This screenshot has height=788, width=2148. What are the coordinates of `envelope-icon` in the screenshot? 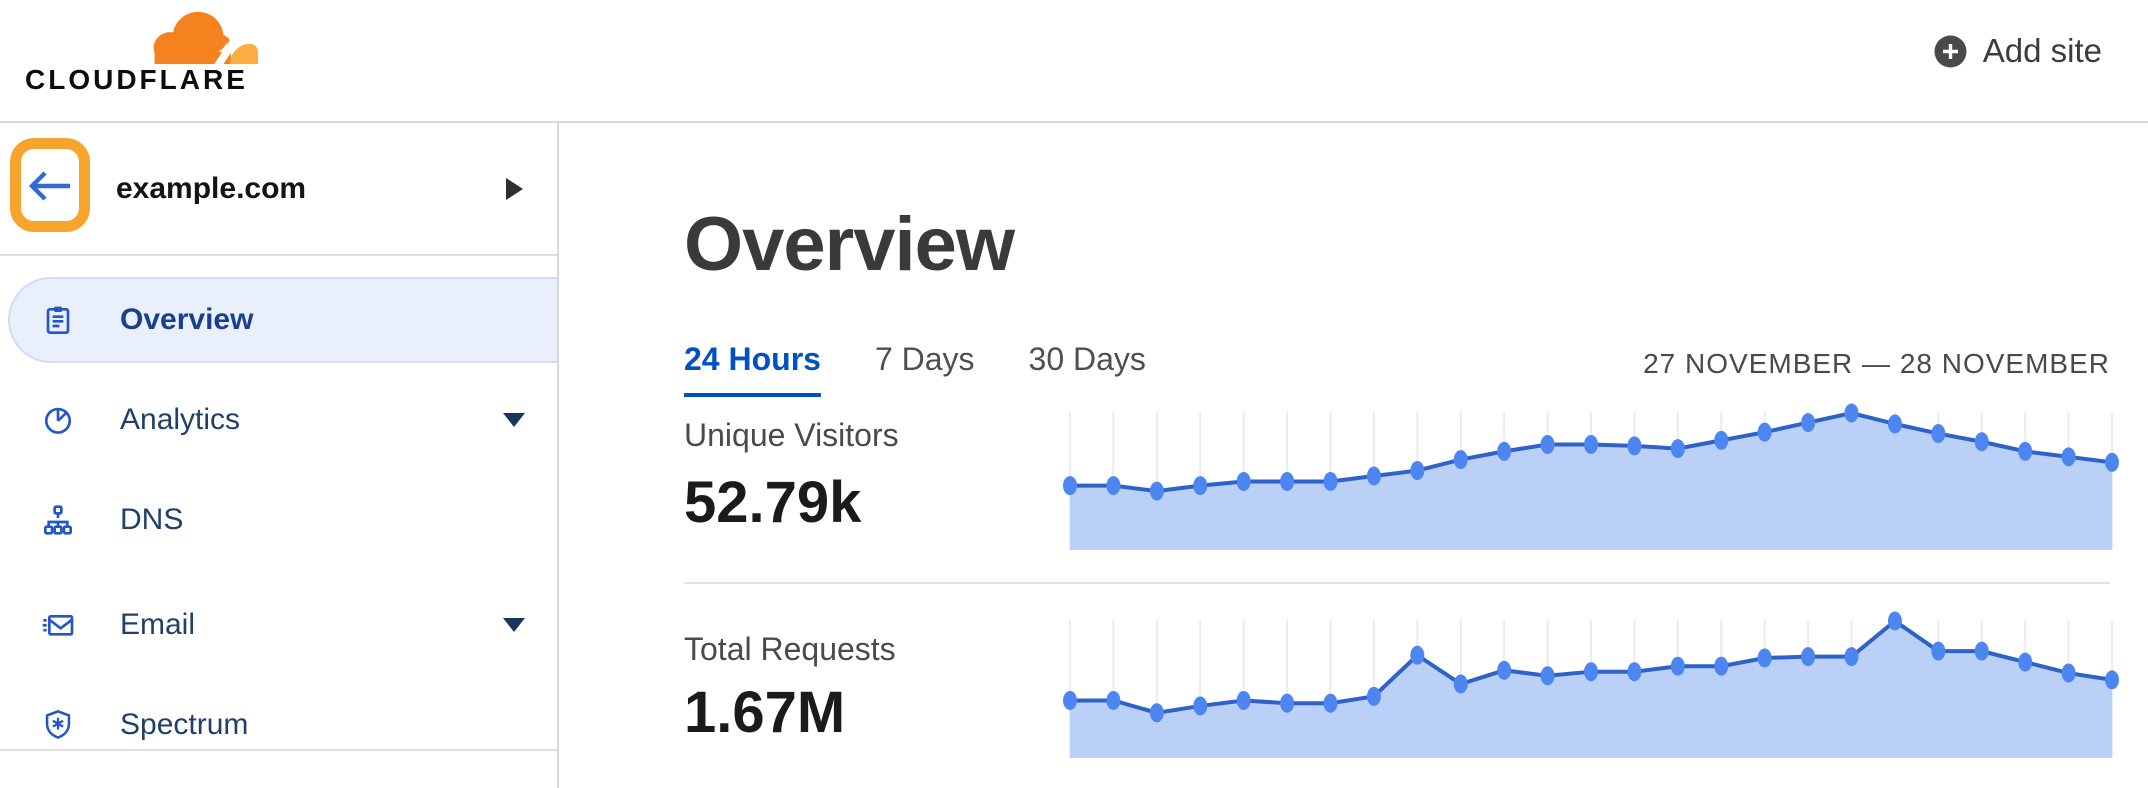 It's located at (58, 625).